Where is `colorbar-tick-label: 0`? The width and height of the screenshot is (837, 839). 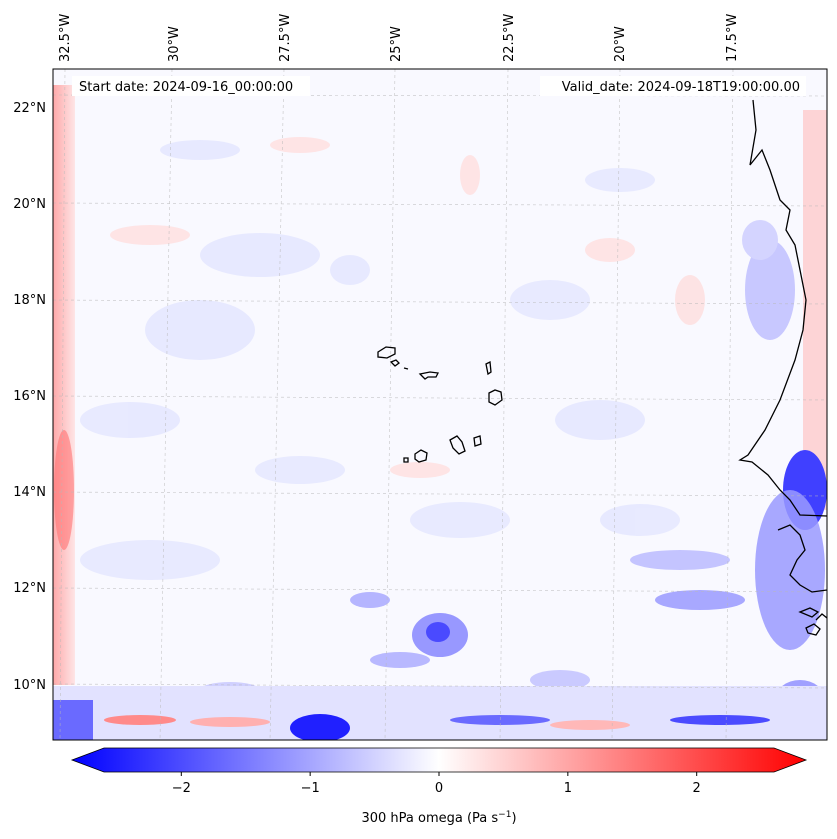 colorbar-tick-label: 0 is located at coordinates (439, 788).